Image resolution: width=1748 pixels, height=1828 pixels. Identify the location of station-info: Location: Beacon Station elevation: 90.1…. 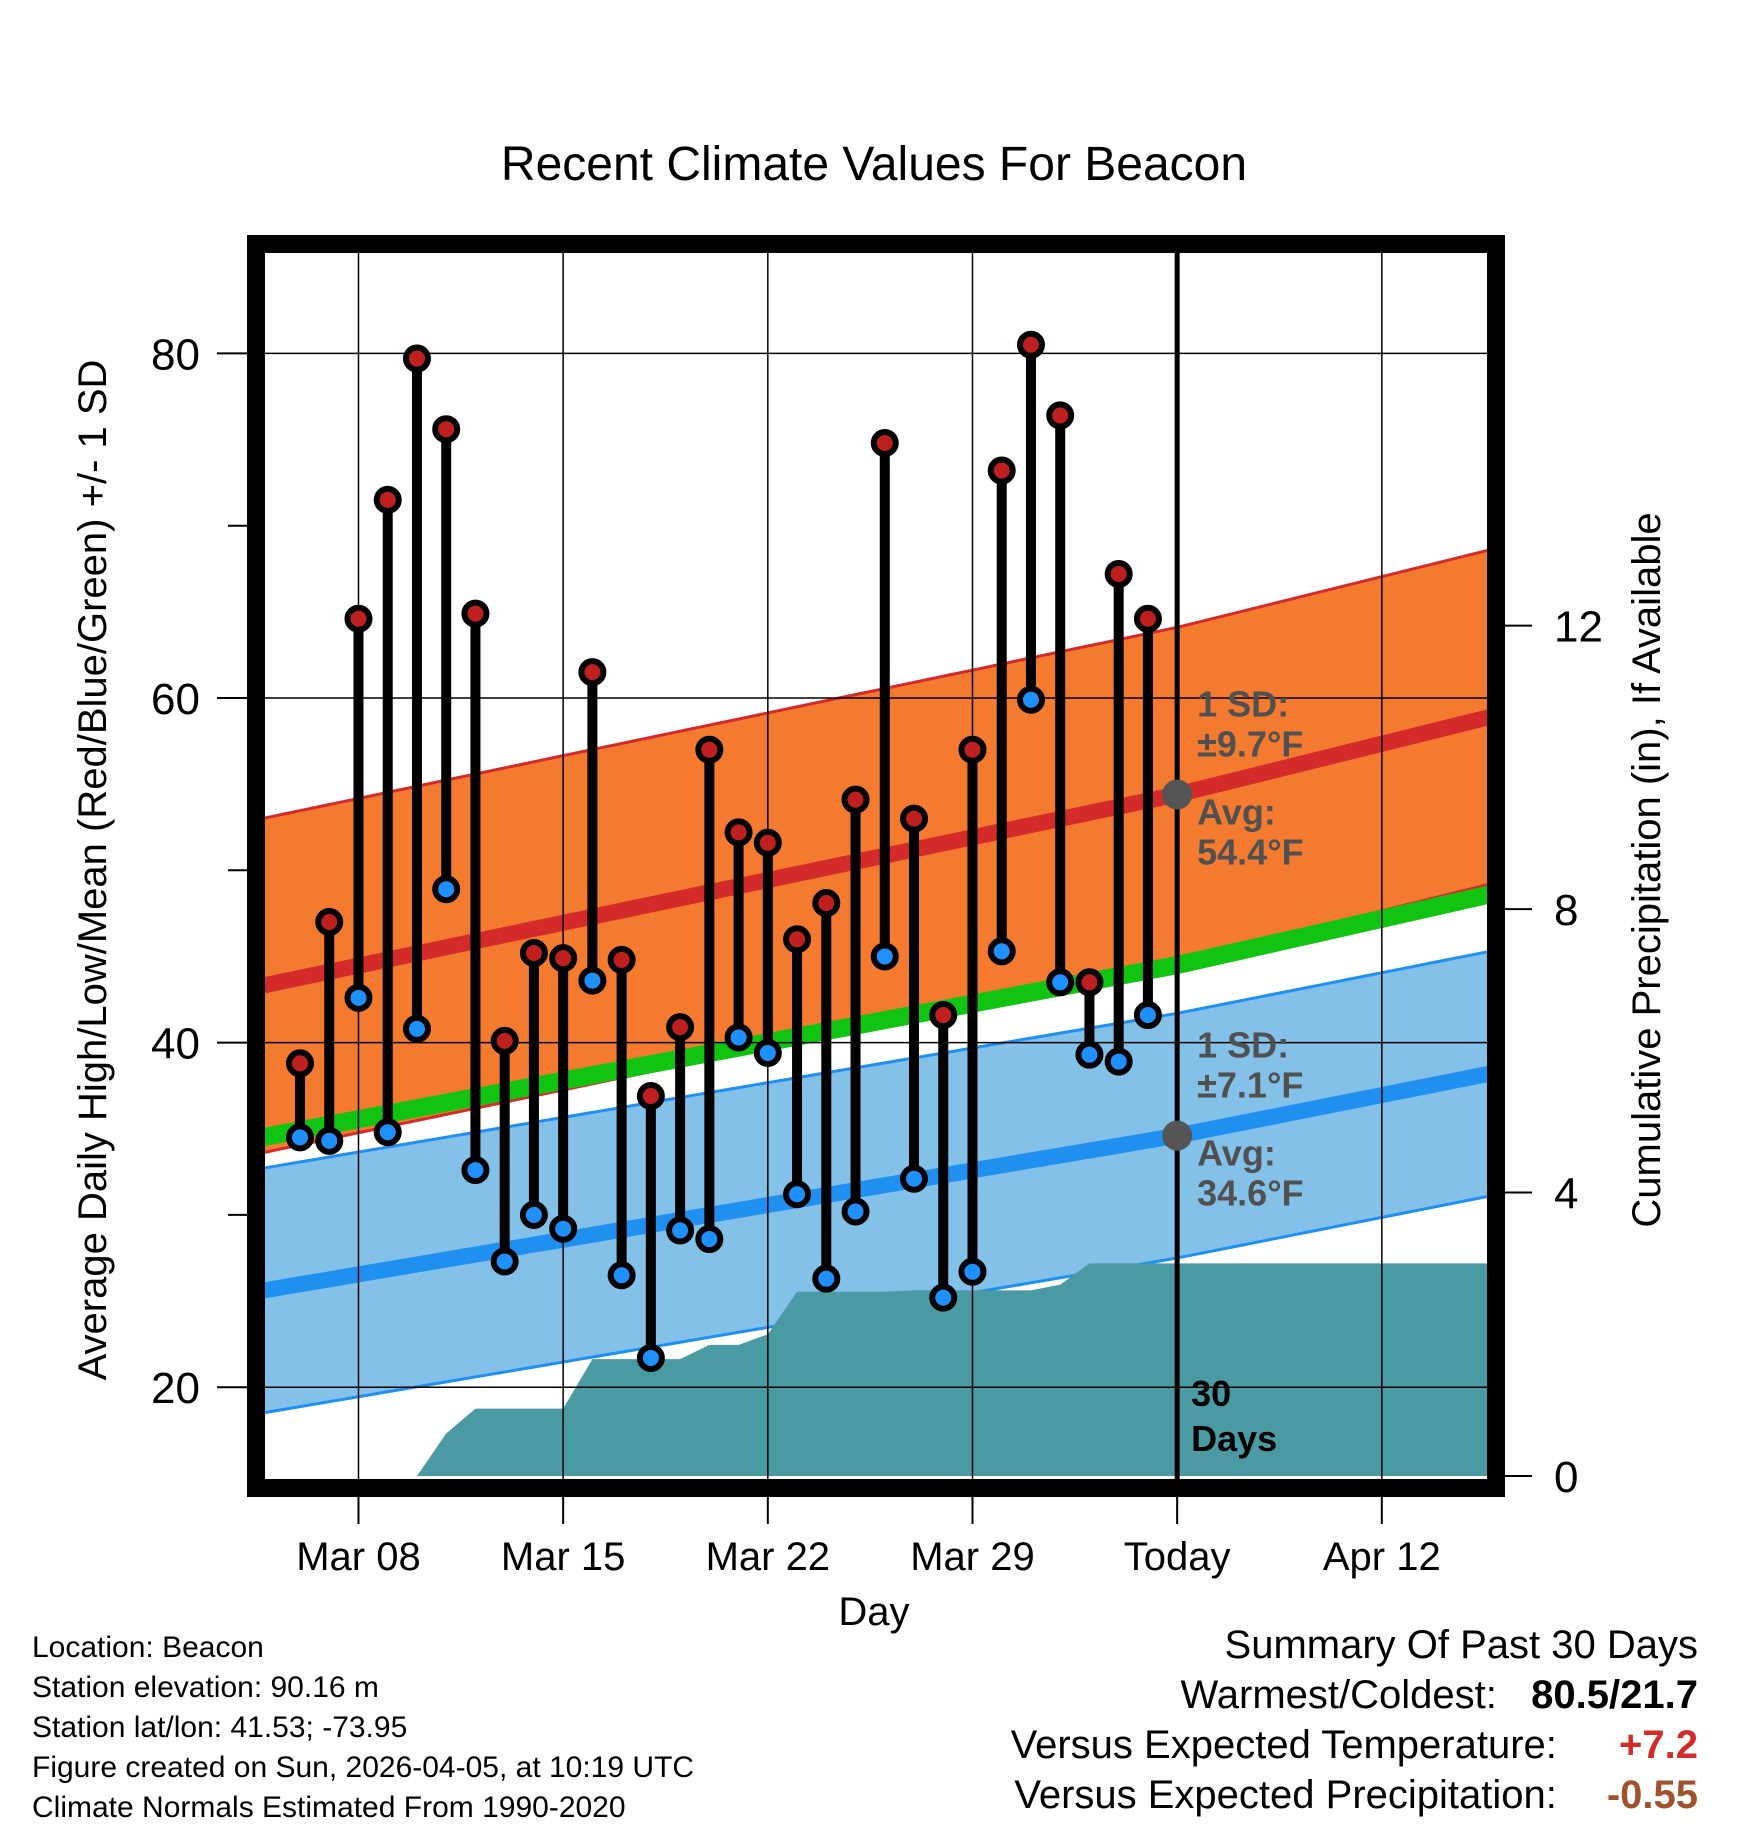
(363, 1728).